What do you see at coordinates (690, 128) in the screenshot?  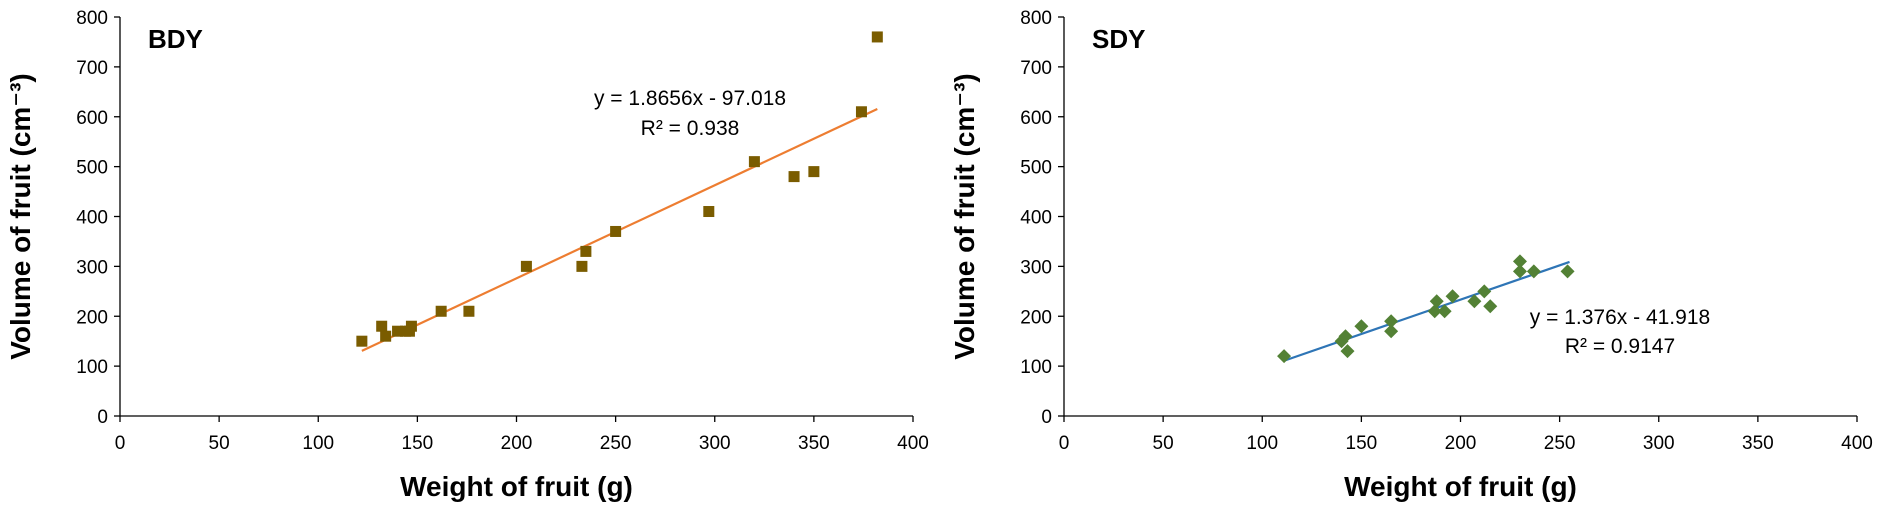 I see `r-squared-label: R² = 0.938` at bounding box center [690, 128].